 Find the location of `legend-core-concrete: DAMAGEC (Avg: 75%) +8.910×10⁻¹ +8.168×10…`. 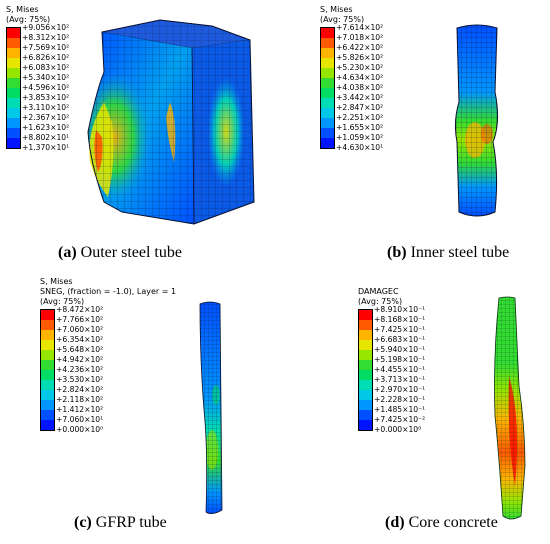

legend-core-concrete: DAMAGEC (Avg: 75%) +8.910×10⁻¹ +8.168×10… is located at coordinates (391, 360).